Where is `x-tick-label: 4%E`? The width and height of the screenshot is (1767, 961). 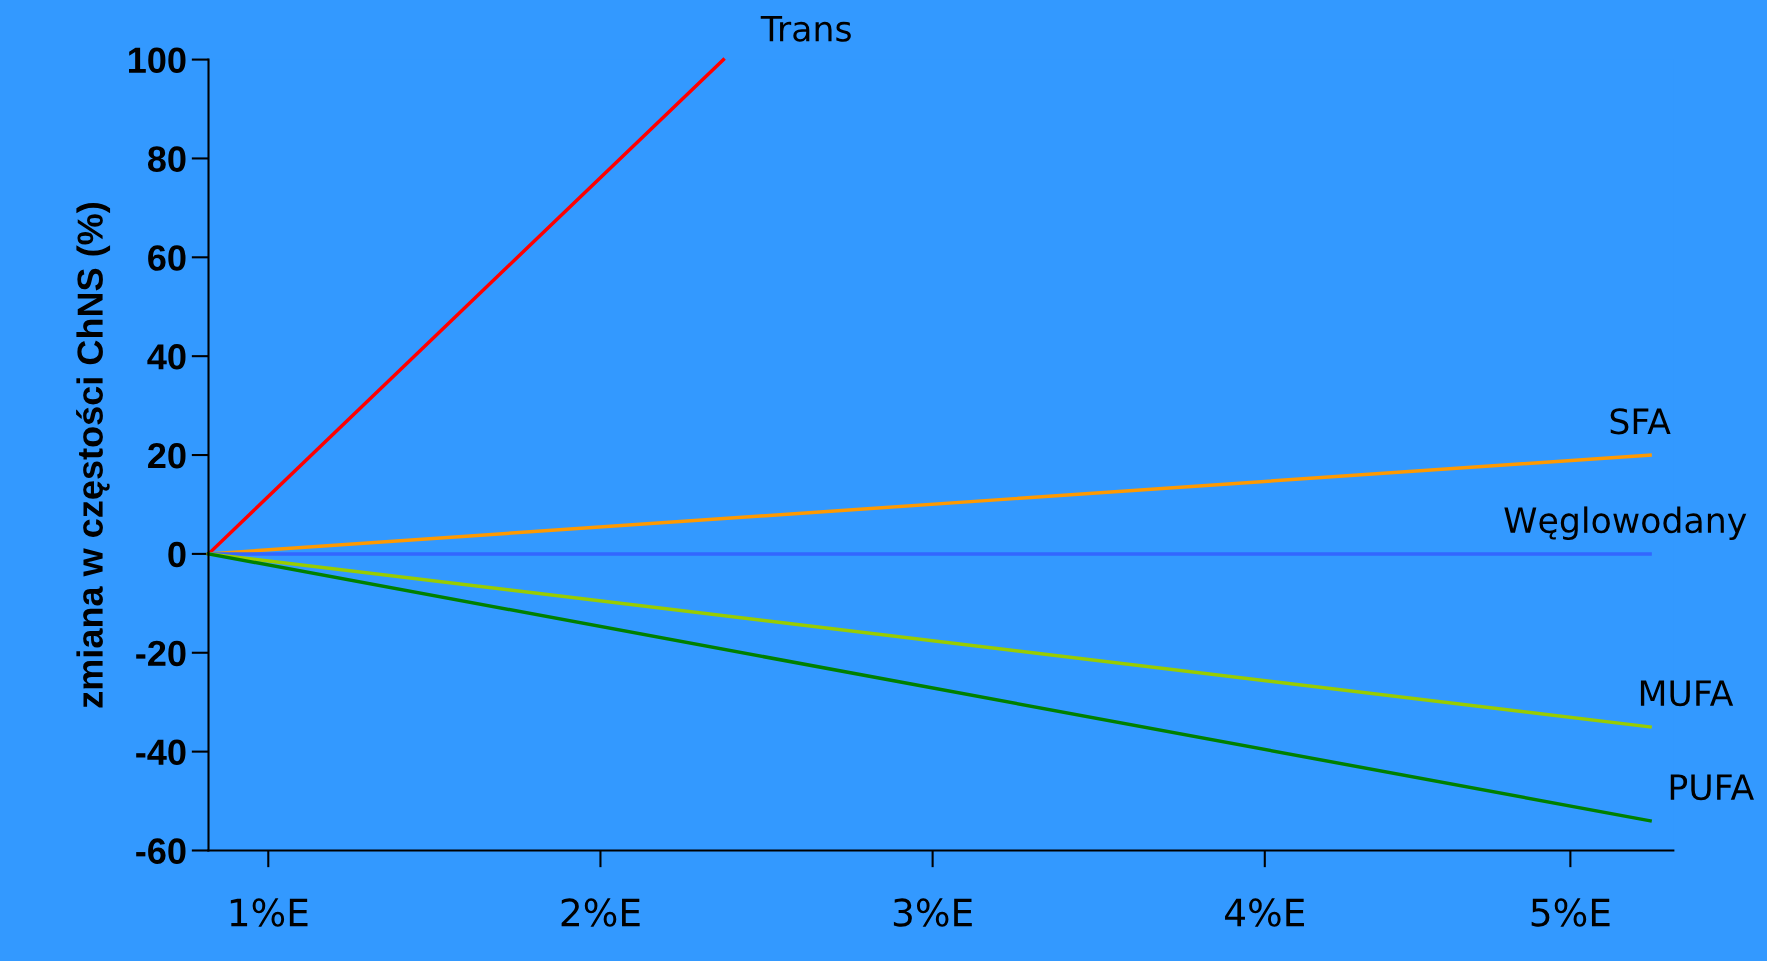 x-tick-label: 4%E is located at coordinates (1264, 912).